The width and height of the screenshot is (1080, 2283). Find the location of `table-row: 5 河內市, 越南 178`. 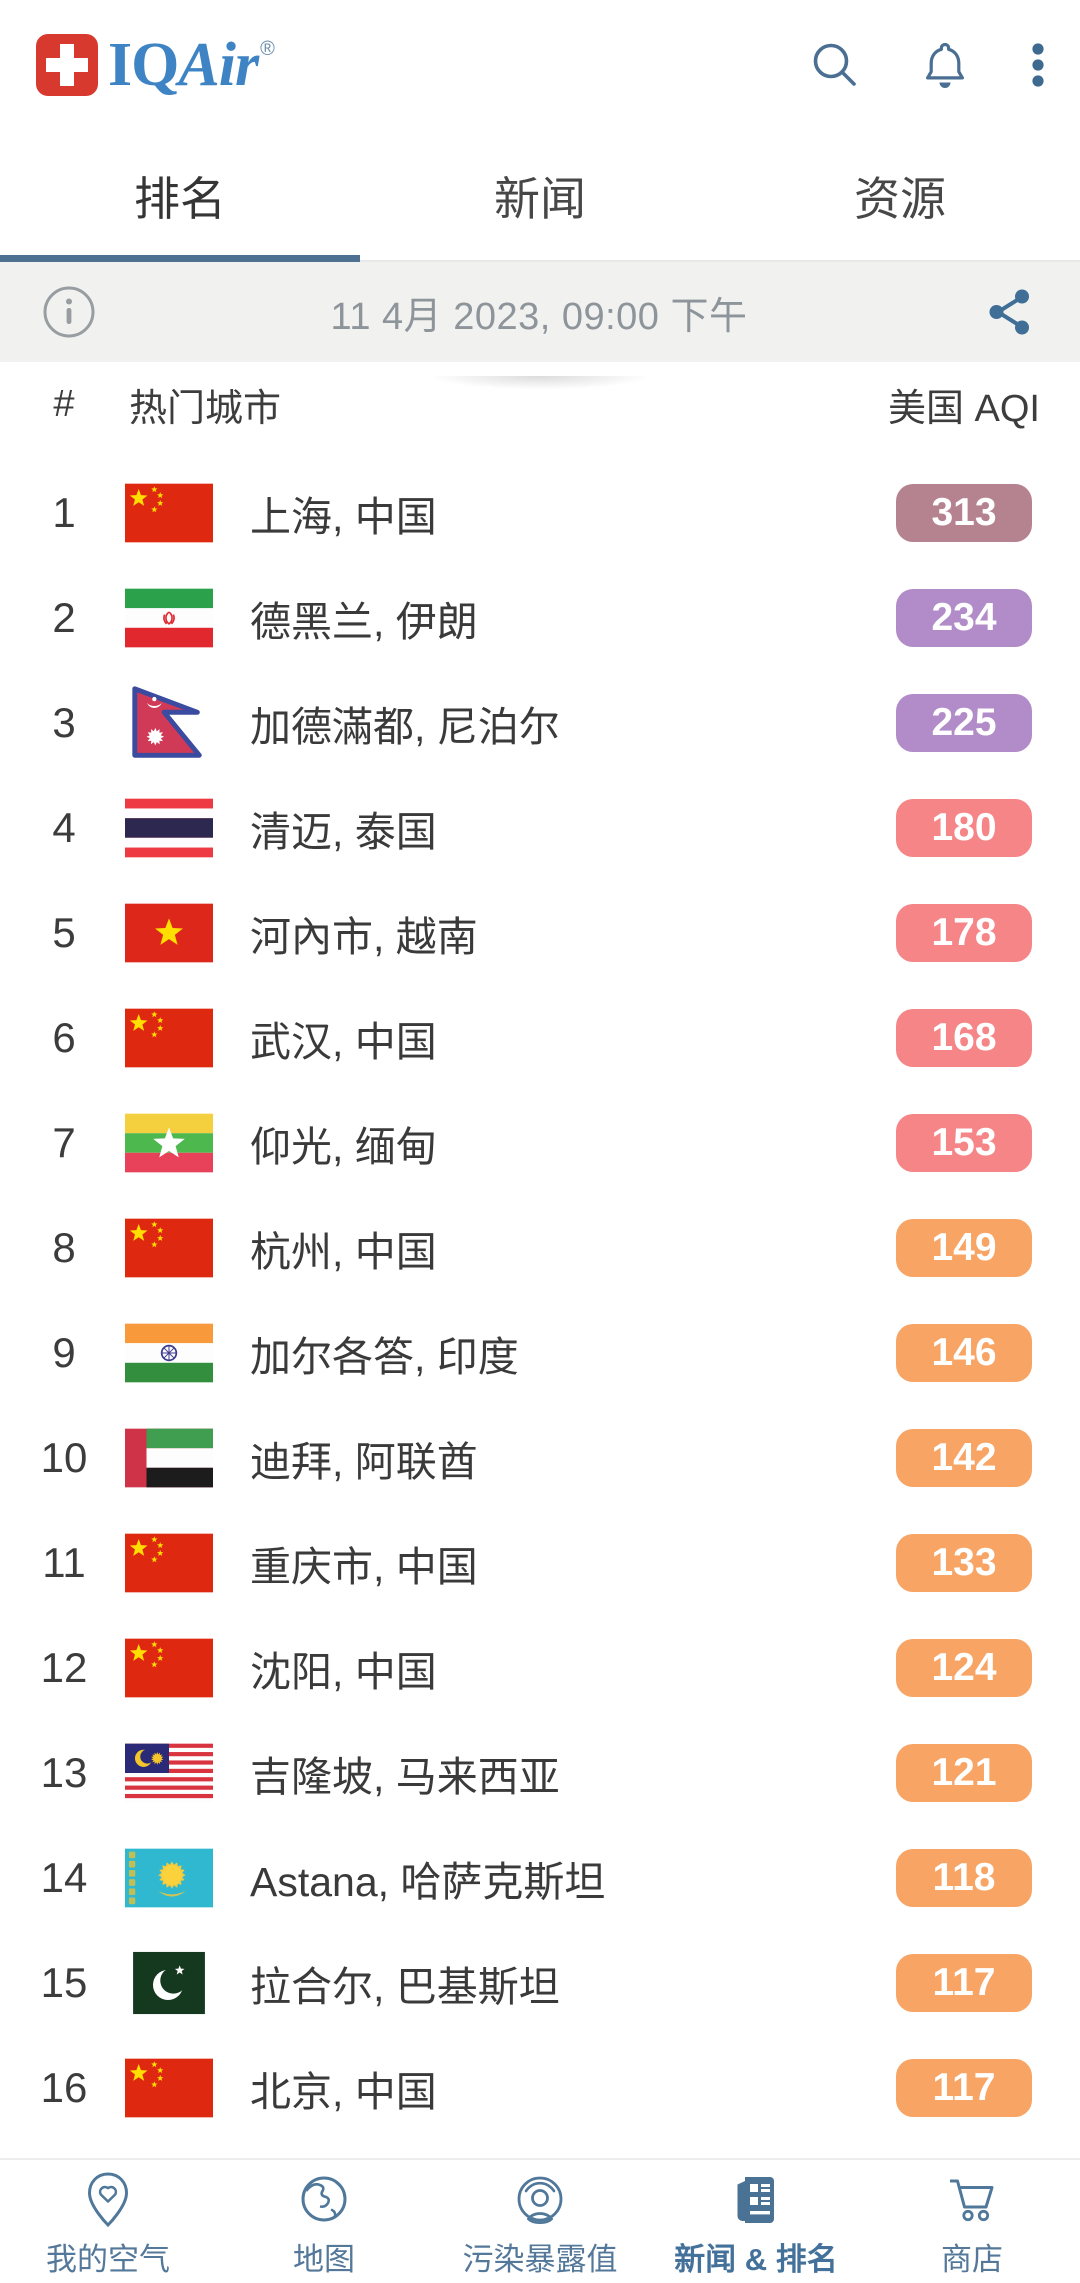

table-row: 5 河內市, 越南 178 is located at coordinates (540, 932).